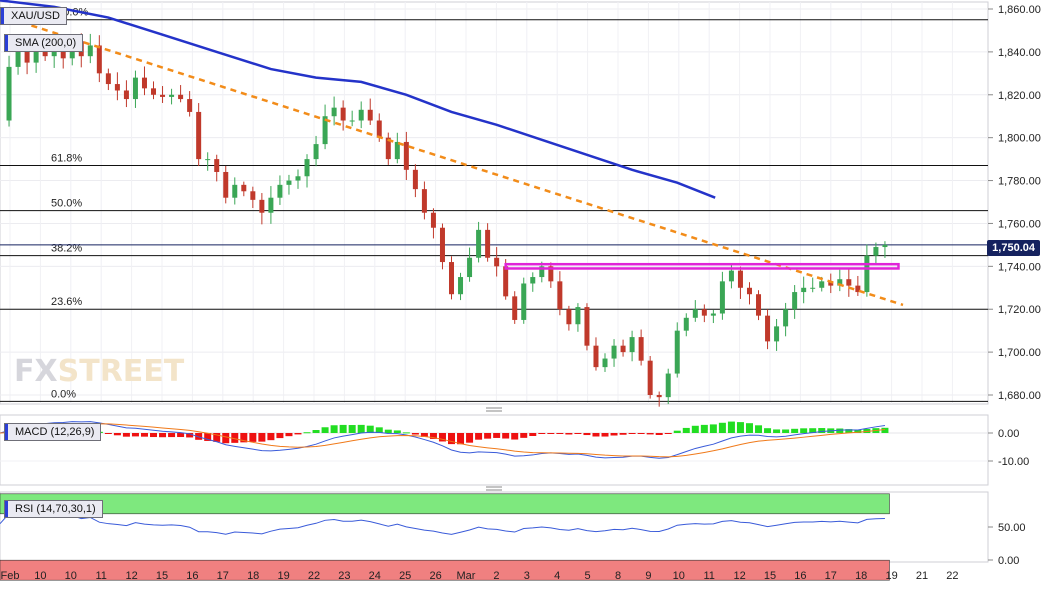 This screenshot has width=1060, height=592. What do you see at coordinates (405, 576) in the screenshot?
I see `x-tick-label: 25` at bounding box center [405, 576].